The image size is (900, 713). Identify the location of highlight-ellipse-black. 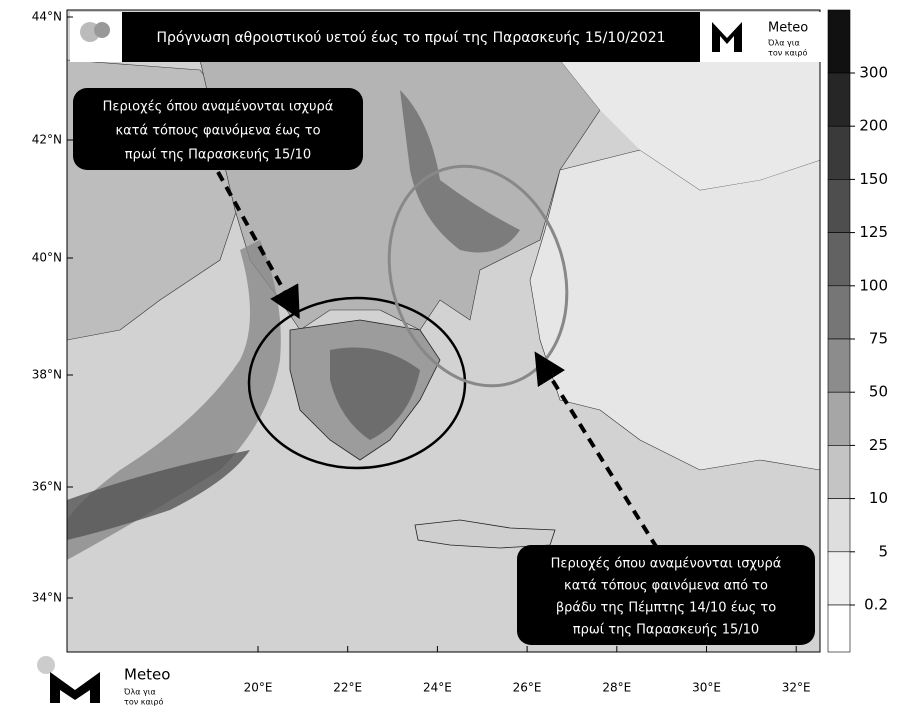
(357, 383).